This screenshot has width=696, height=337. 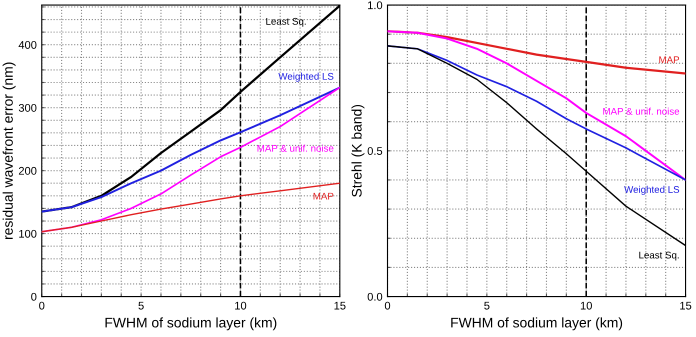 I want to click on y-tick-label: 0.0, so click(x=375, y=296).